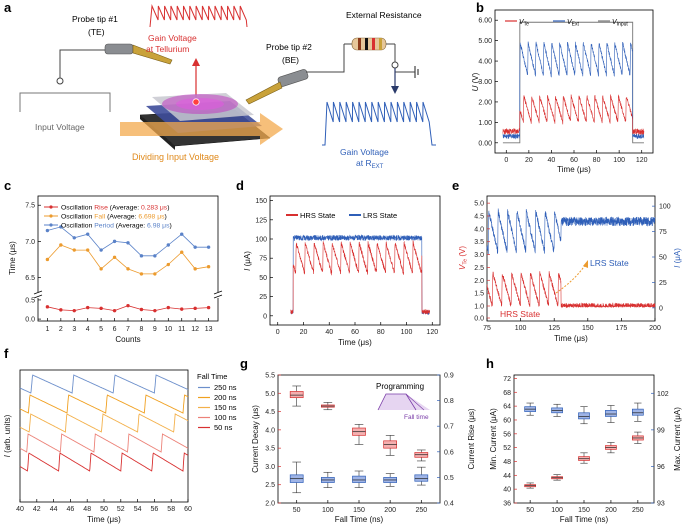 The image size is (685, 532). What do you see at coordinates (507, 379) in the screenshot?
I see `panel-h-ytick-left-label: 72` at bounding box center [507, 379].